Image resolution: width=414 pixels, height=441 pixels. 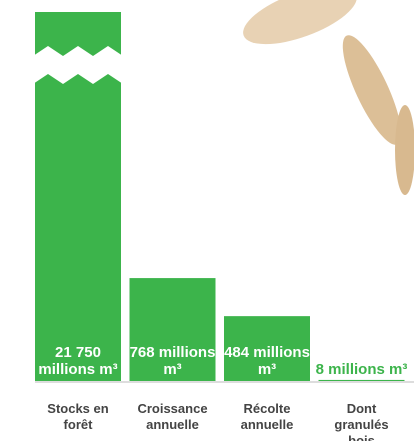 What do you see at coordinates (172, 361) in the screenshot?
I see `value-label: 768 millions m³` at bounding box center [172, 361].